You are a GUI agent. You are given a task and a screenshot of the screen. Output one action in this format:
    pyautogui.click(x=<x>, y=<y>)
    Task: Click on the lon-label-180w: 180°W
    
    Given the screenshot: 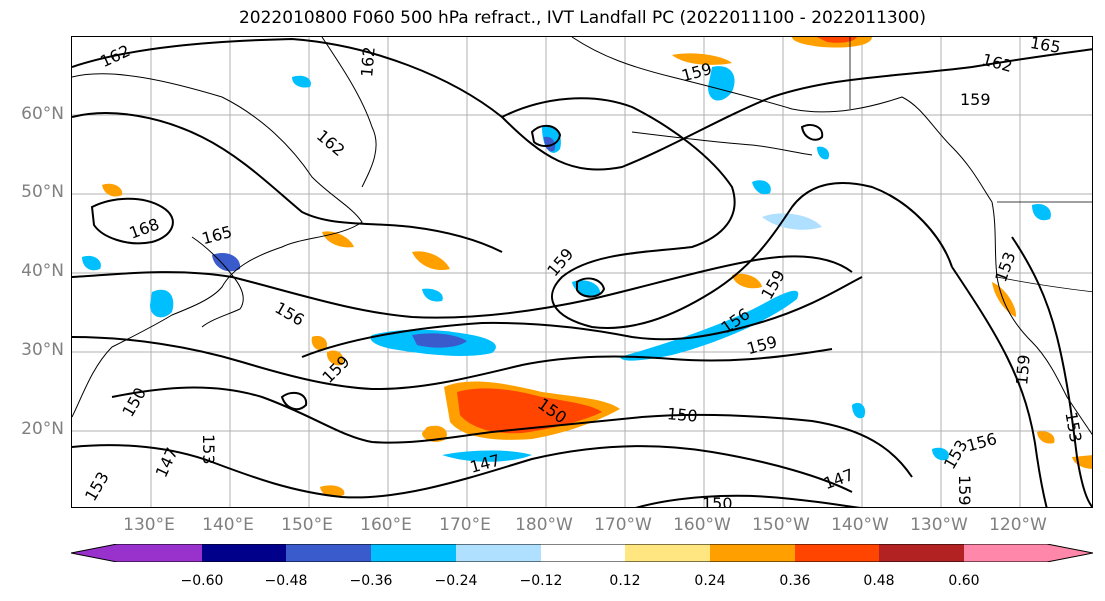 What is the action you would take?
    pyautogui.click(x=544, y=525)
    